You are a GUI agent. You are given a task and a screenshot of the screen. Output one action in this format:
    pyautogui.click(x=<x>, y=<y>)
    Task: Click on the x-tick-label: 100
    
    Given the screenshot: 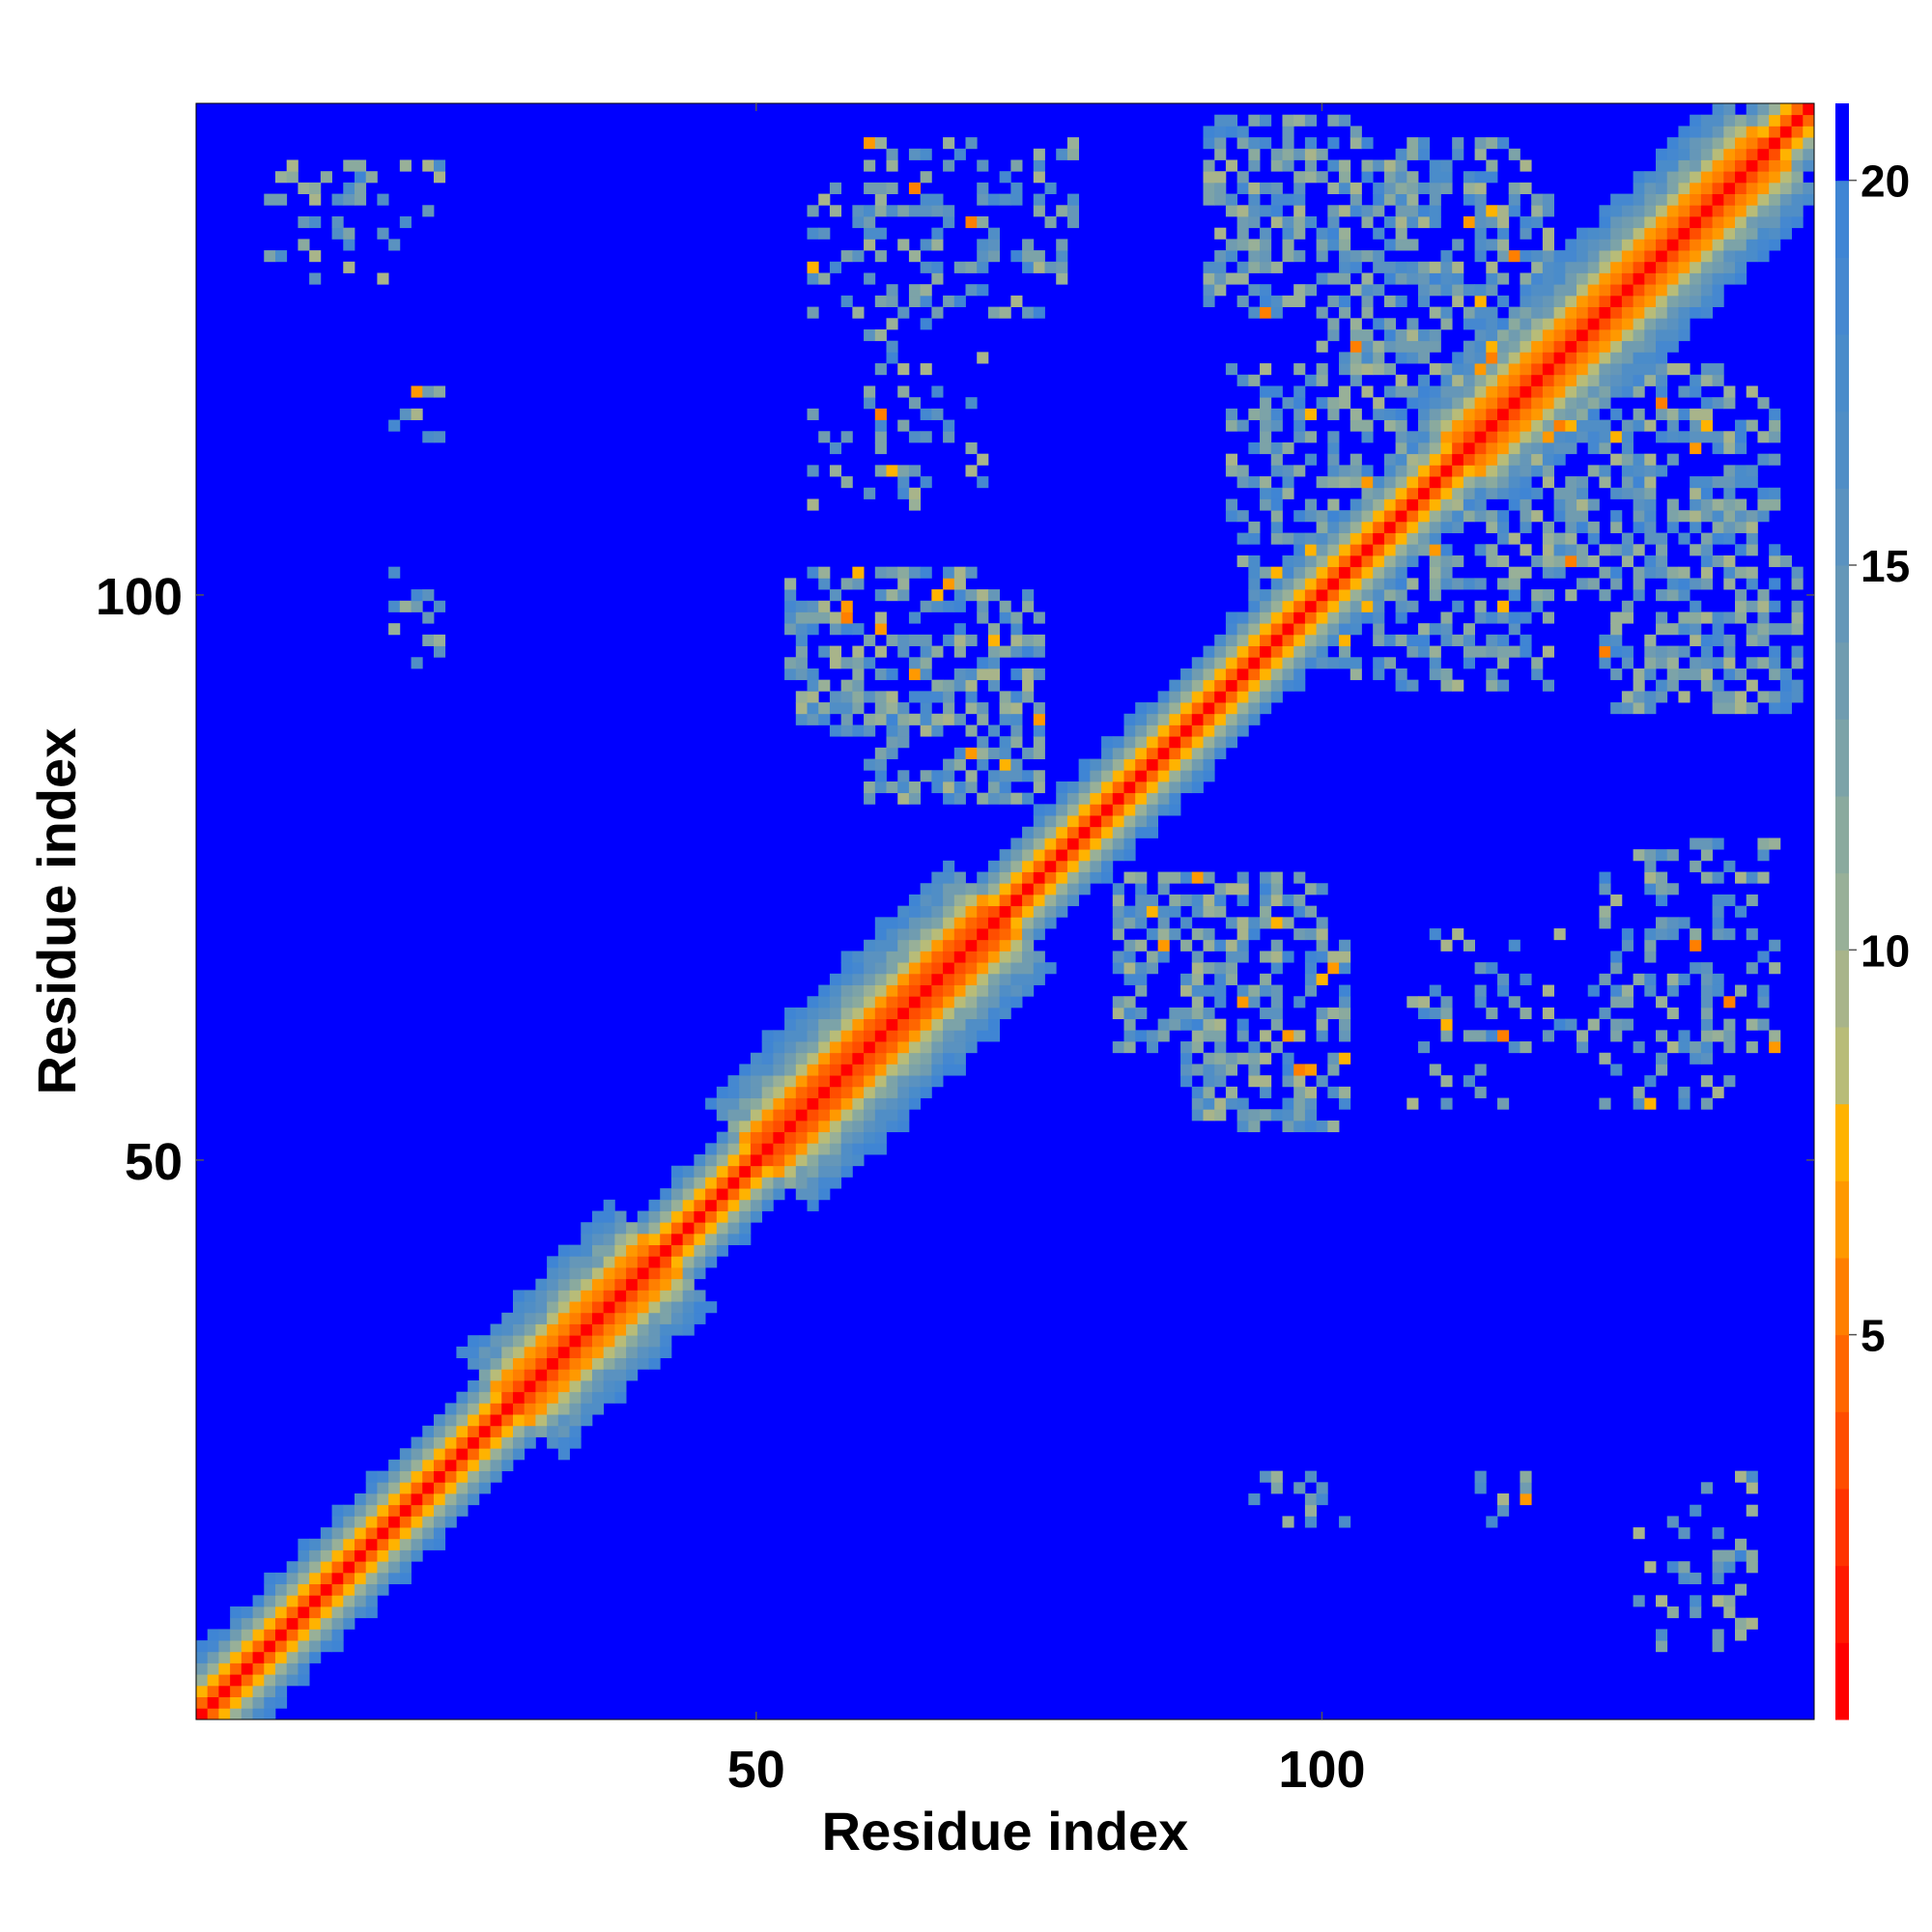 What is the action you would take?
    pyautogui.click(x=1321, y=1770)
    